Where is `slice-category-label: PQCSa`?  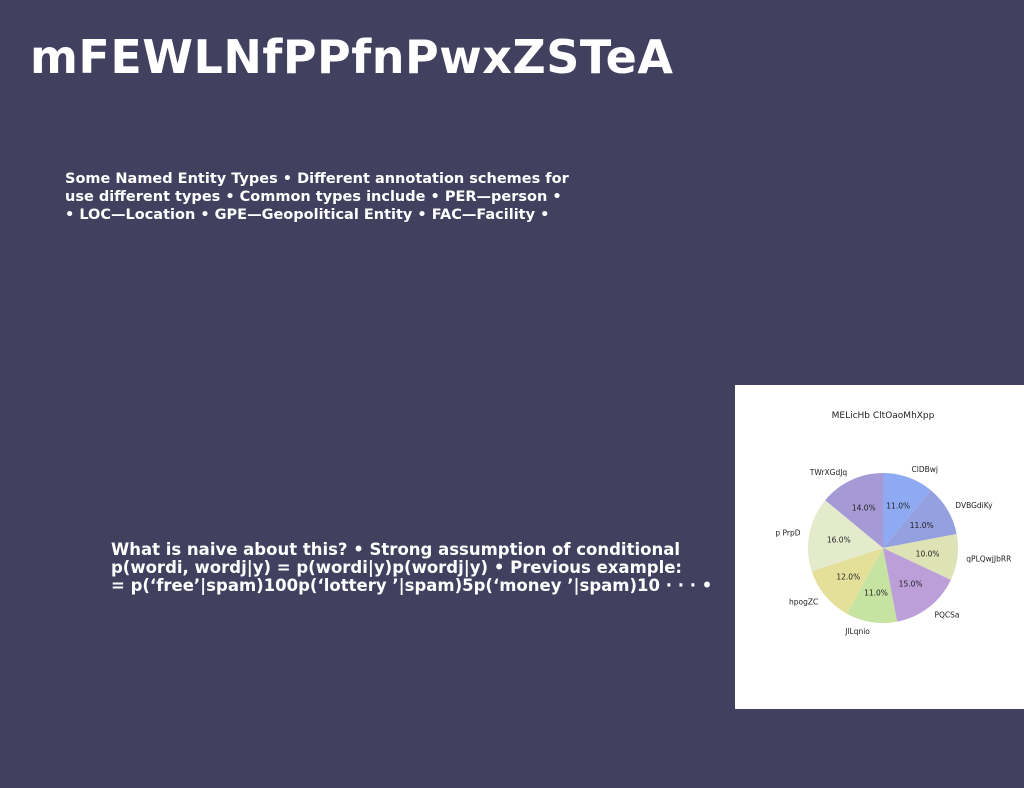
slice-category-label: PQCSa is located at coordinates (947, 614).